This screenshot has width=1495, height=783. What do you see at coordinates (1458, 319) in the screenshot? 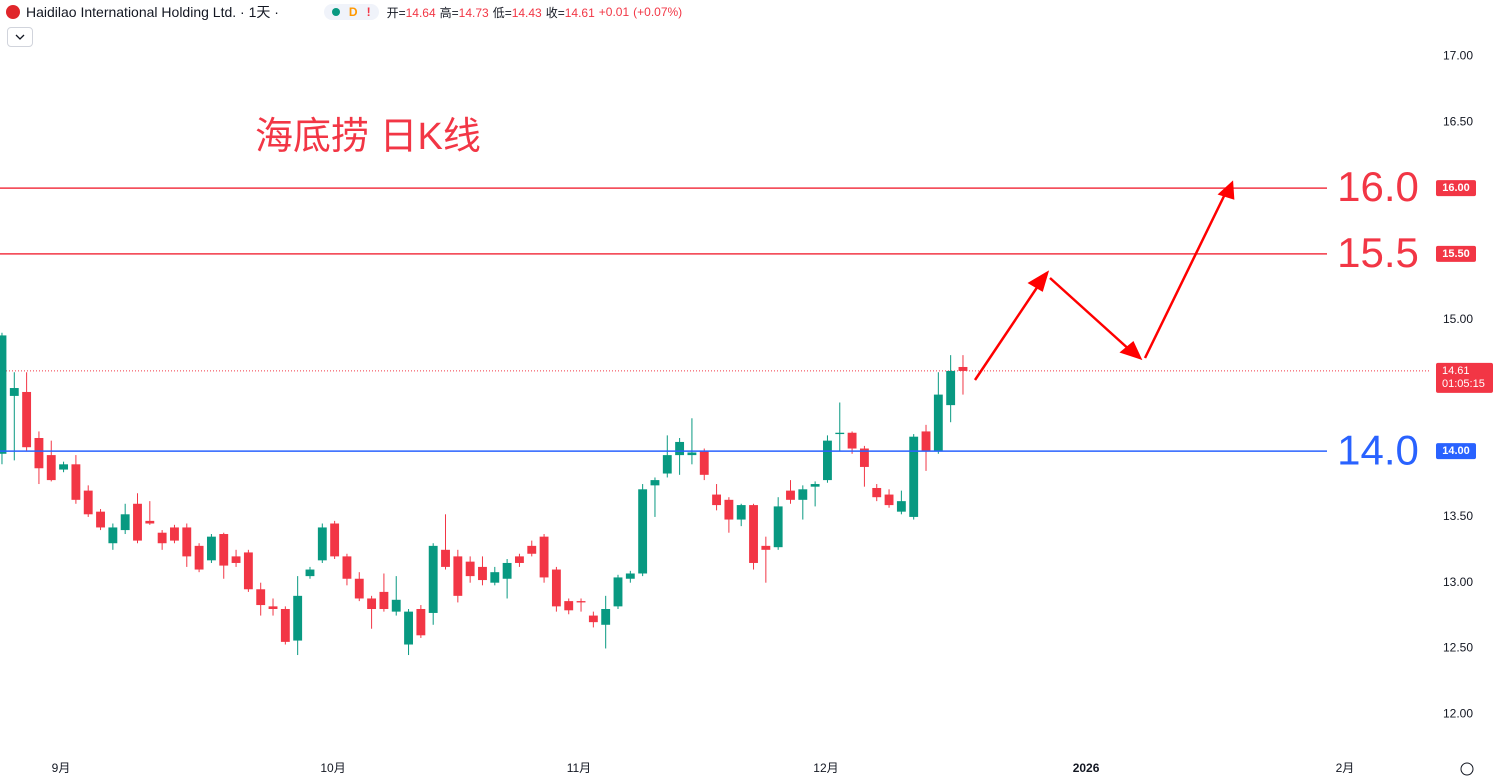
I see `y-tick-label: 15.00` at bounding box center [1458, 319].